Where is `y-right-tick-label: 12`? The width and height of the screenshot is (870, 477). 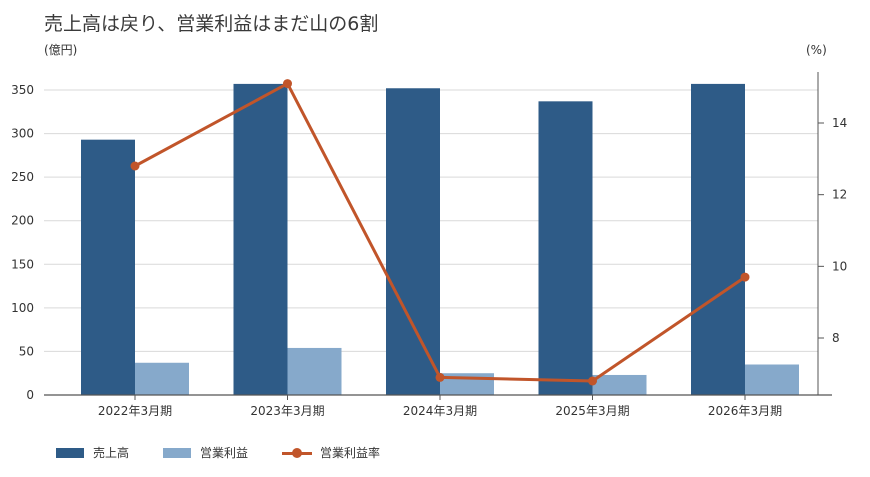
y-right-tick-label: 12 is located at coordinates (839, 195).